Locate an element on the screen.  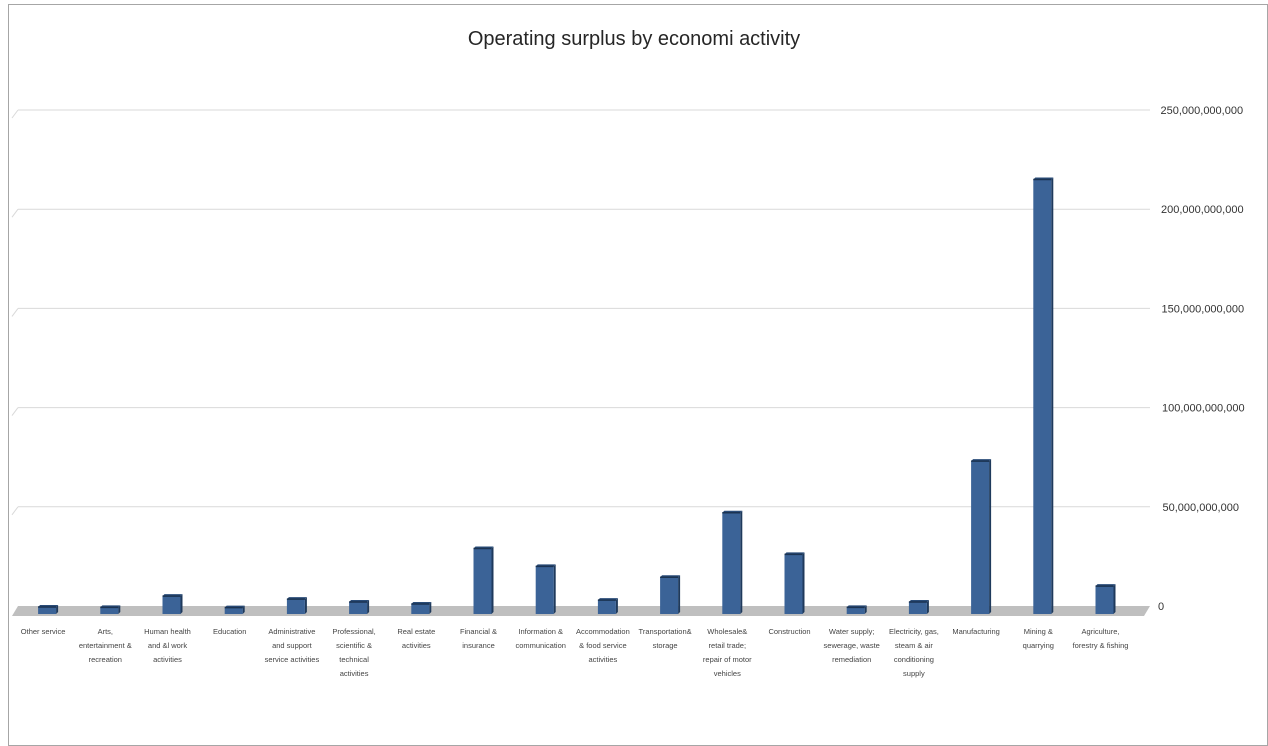
x-category-label-line: storage is located at coordinates (665, 645).